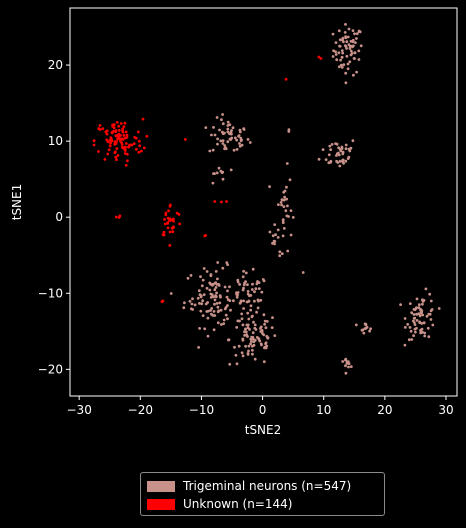 The image size is (466, 528). Describe the element at coordinates (267, 486) in the screenshot. I see `legend-label-trigeminal: Trigeminal neurons (n=547)` at that location.